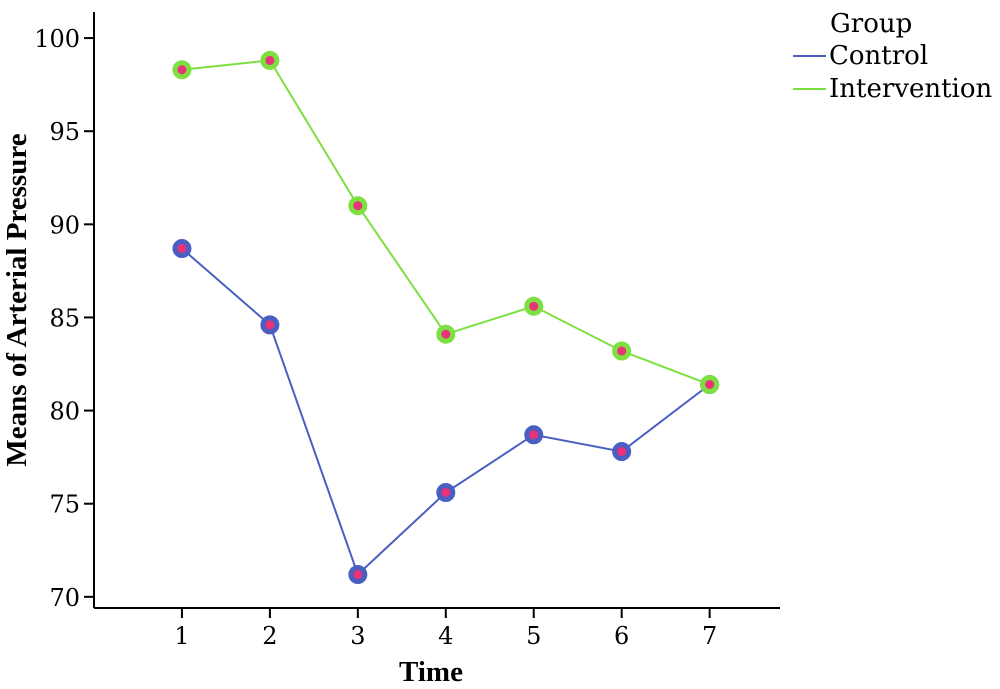 This screenshot has height=689, width=1000. Describe the element at coordinates (269, 636) in the screenshot. I see `x-tick-label: 2` at that location.